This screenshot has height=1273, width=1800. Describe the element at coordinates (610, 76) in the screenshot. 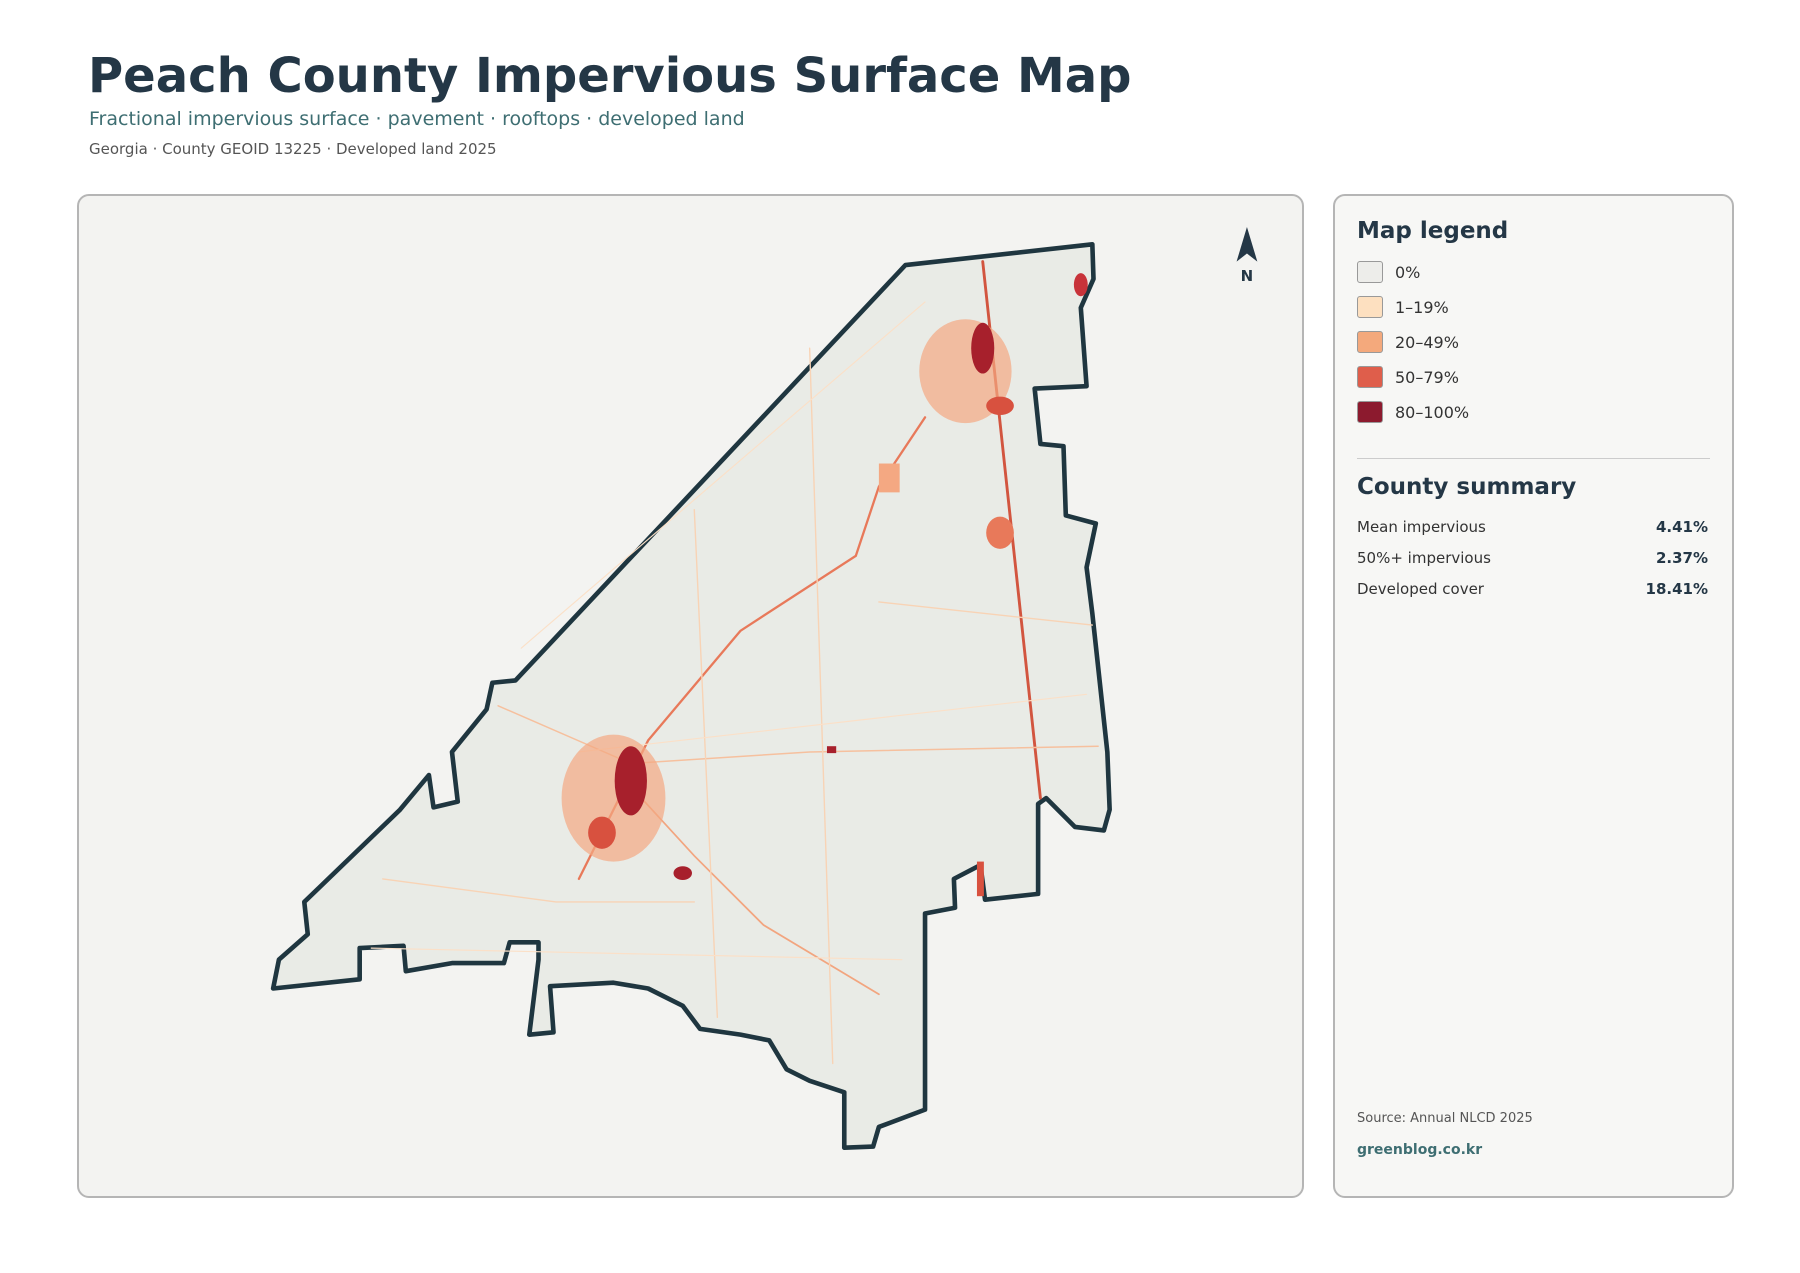

I see `title: Peach County Impervious Surface Map` at that location.